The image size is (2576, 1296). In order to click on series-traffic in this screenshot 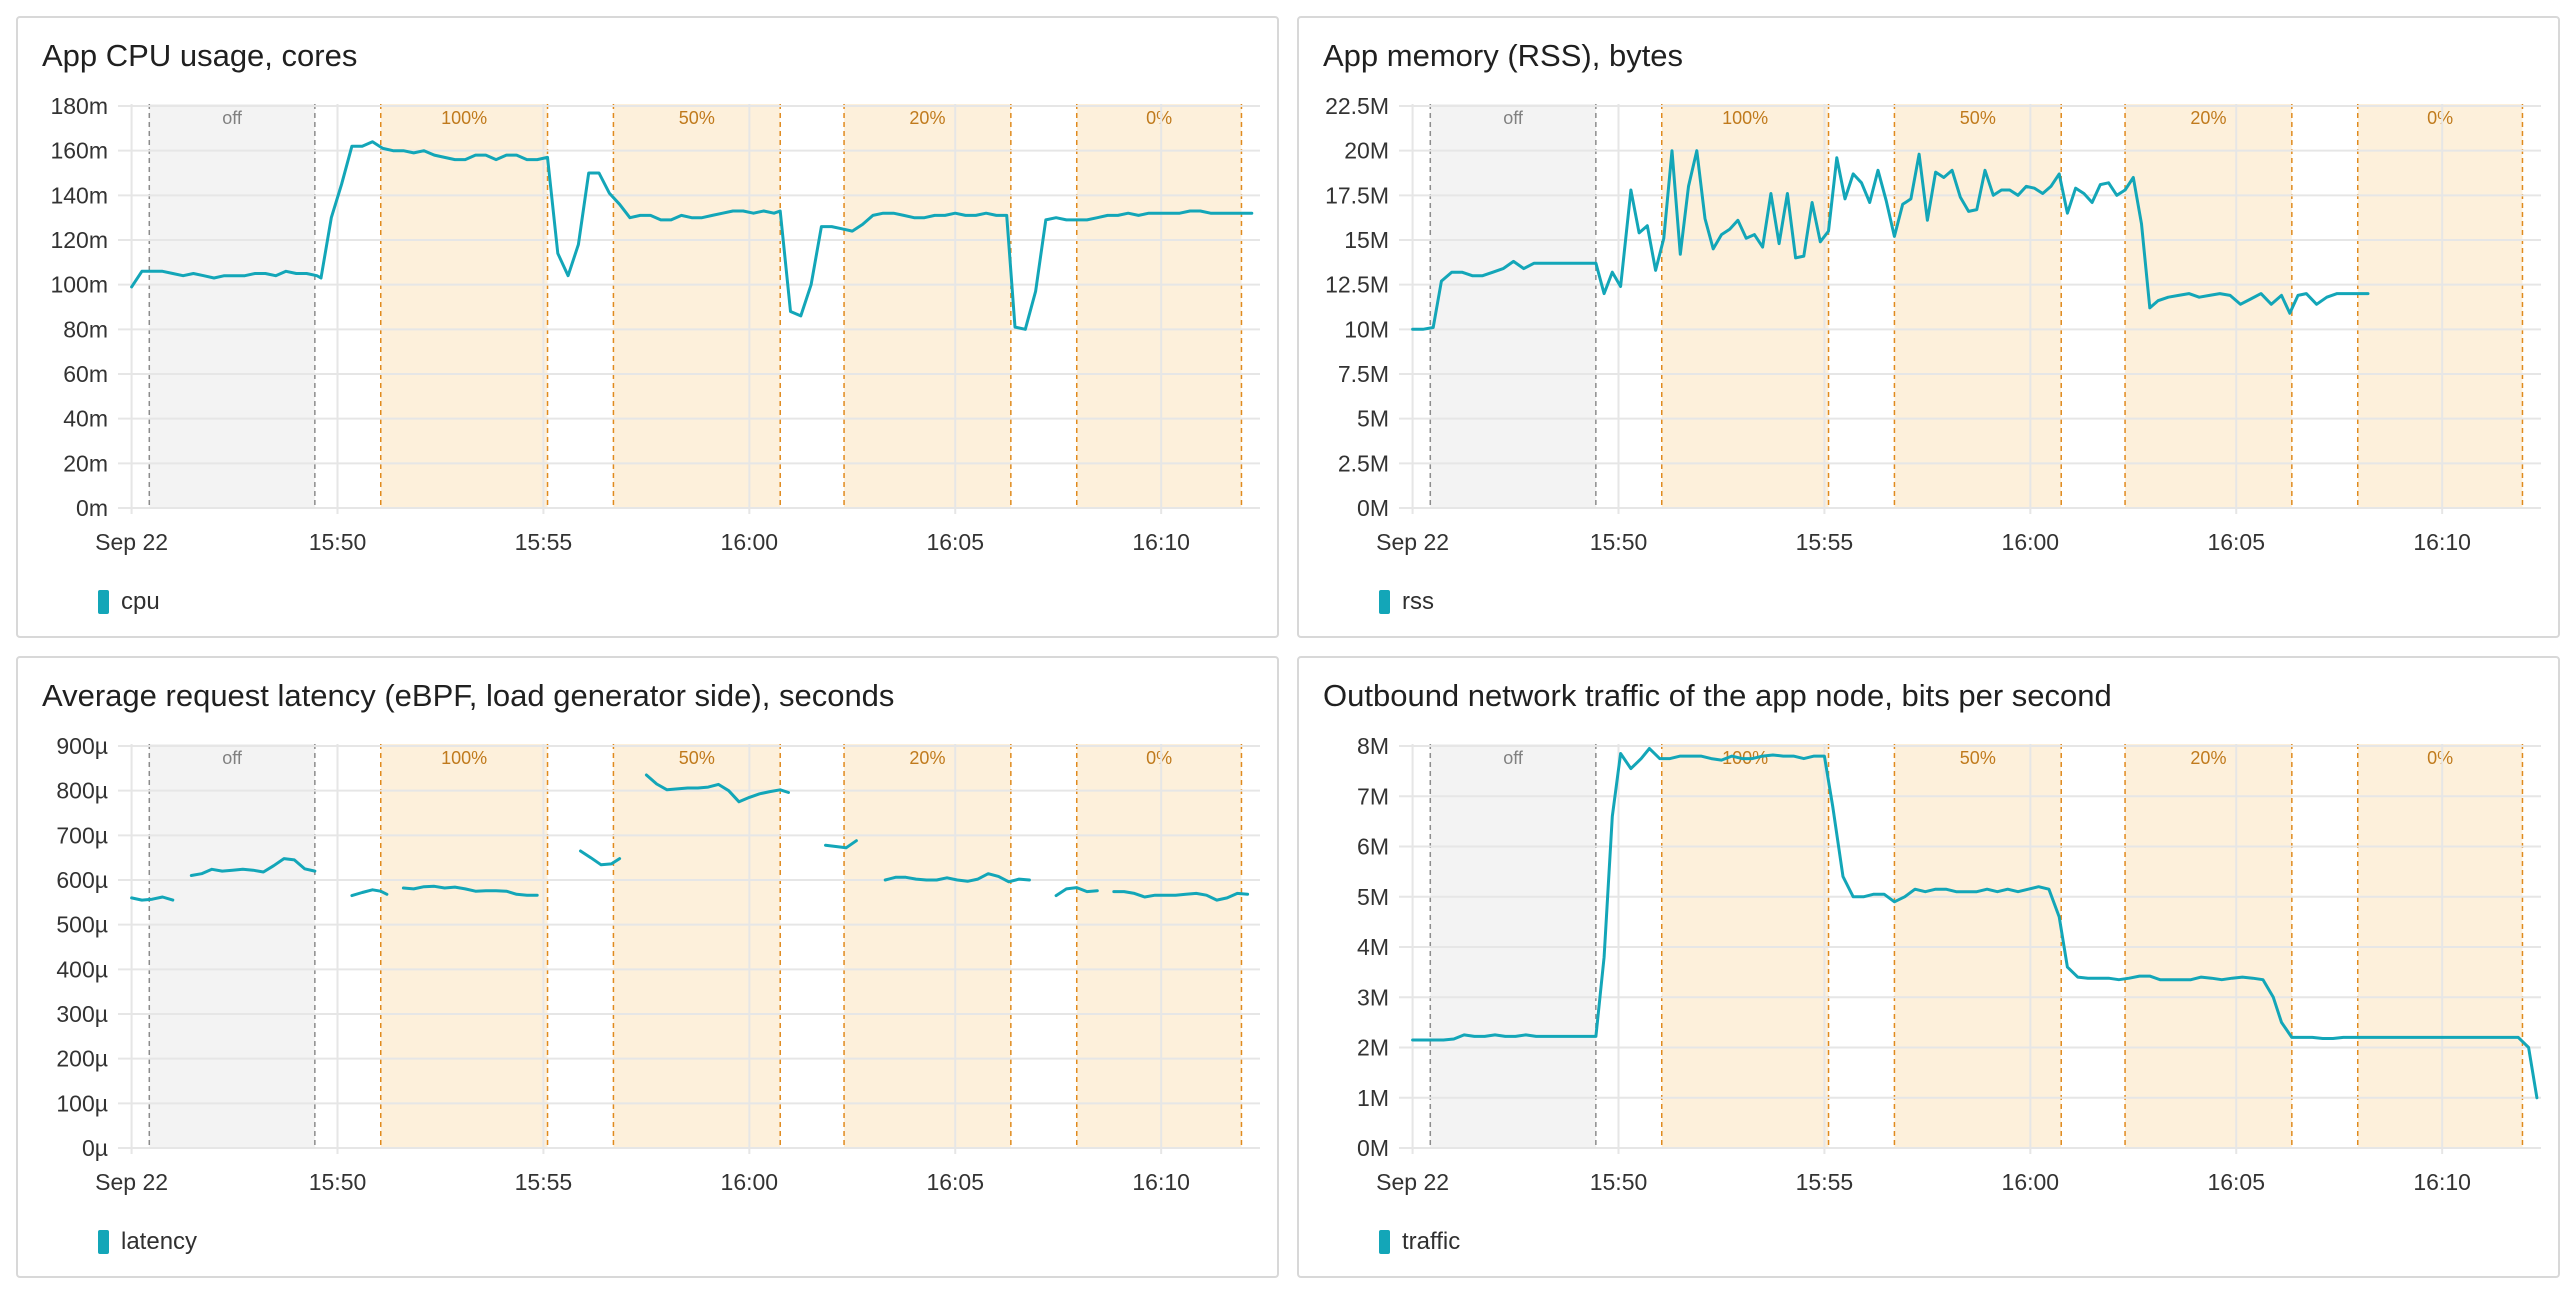, I will do `click(1975, 923)`.